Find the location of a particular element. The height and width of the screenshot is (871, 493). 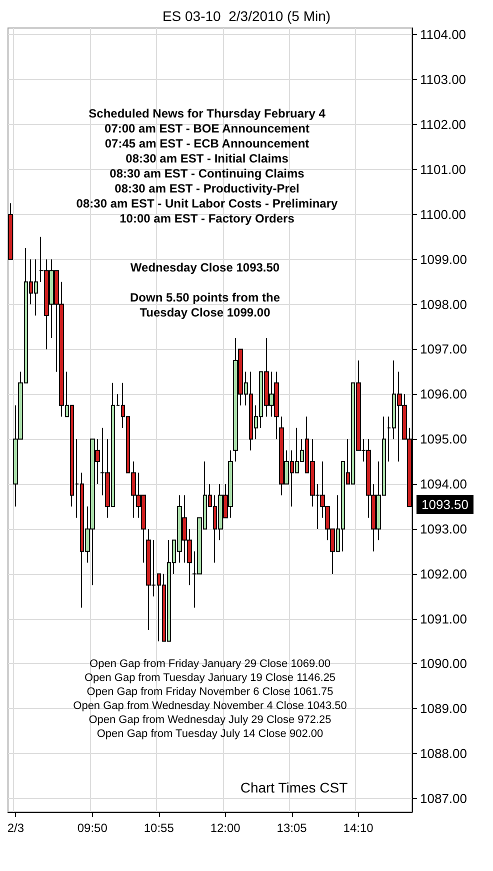

y-tick-label: 1092.00 is located at coordinates (443, 574).